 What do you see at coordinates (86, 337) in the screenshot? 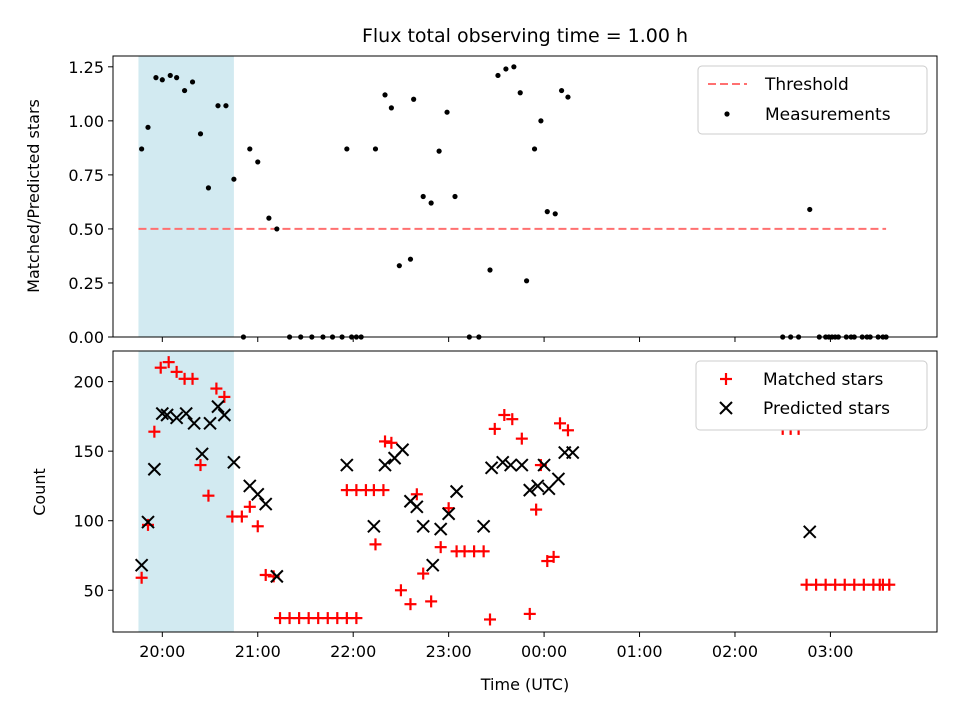
I see `y-tick-label: 0.00` at bounding box center [86, 337].